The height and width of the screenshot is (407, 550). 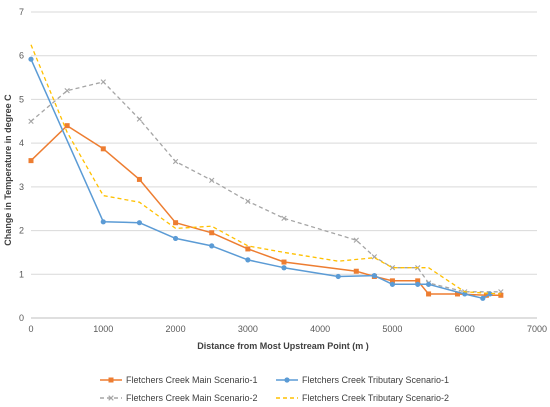 I want to click on y-tick-label: 5, so click(x=21, y=99).